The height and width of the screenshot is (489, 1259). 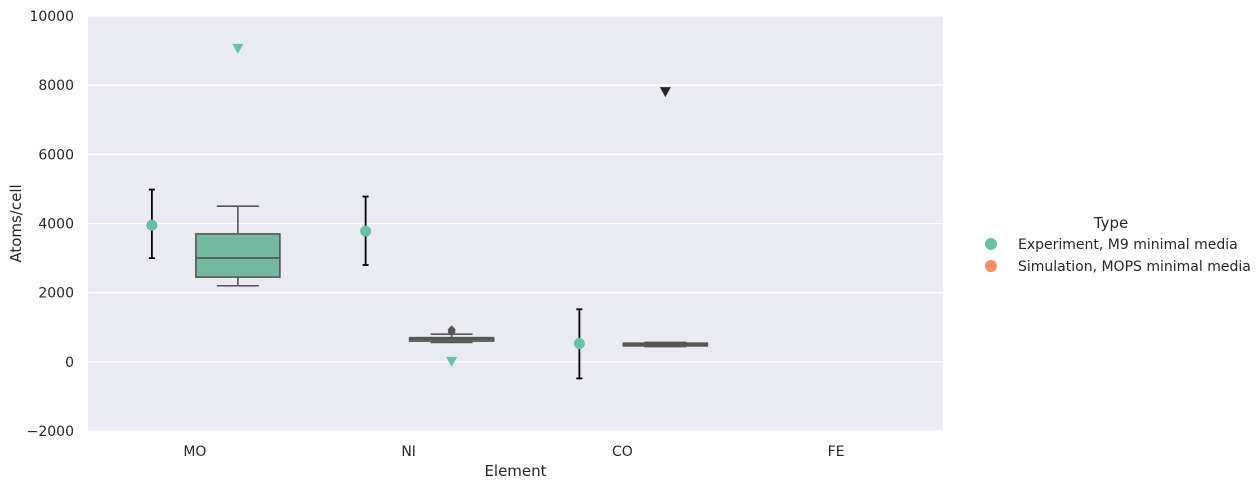 I want to click on y-tick-labels: −2000 0 2000 4000 6000 8000 10000, so click(x=50, y=224).